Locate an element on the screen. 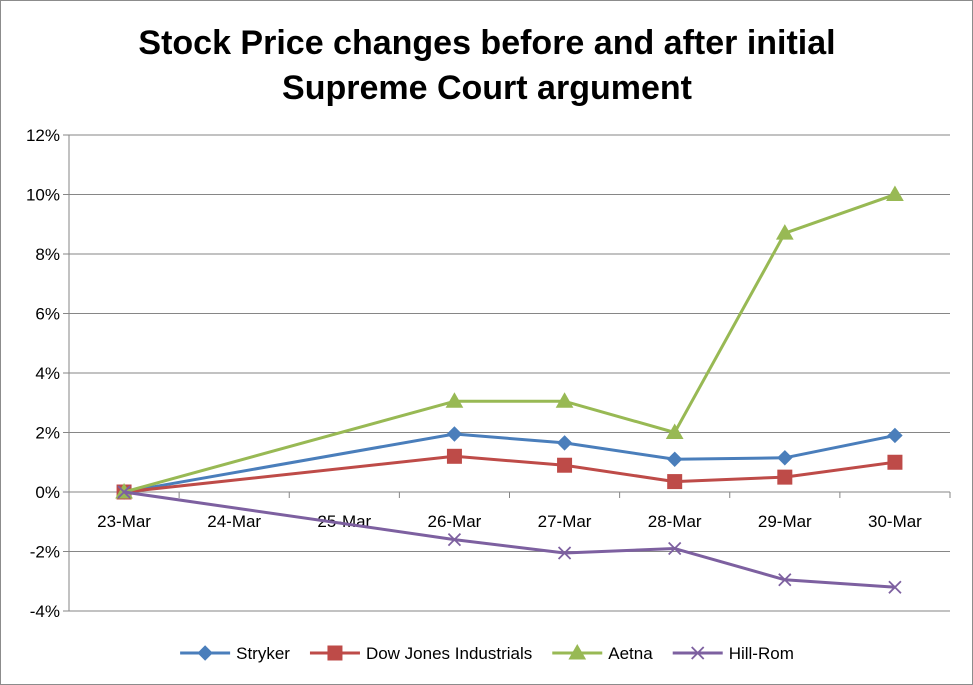 This screenshot has height=685, width=973. series-line-hill-rom is located at coordinates (509, 539).